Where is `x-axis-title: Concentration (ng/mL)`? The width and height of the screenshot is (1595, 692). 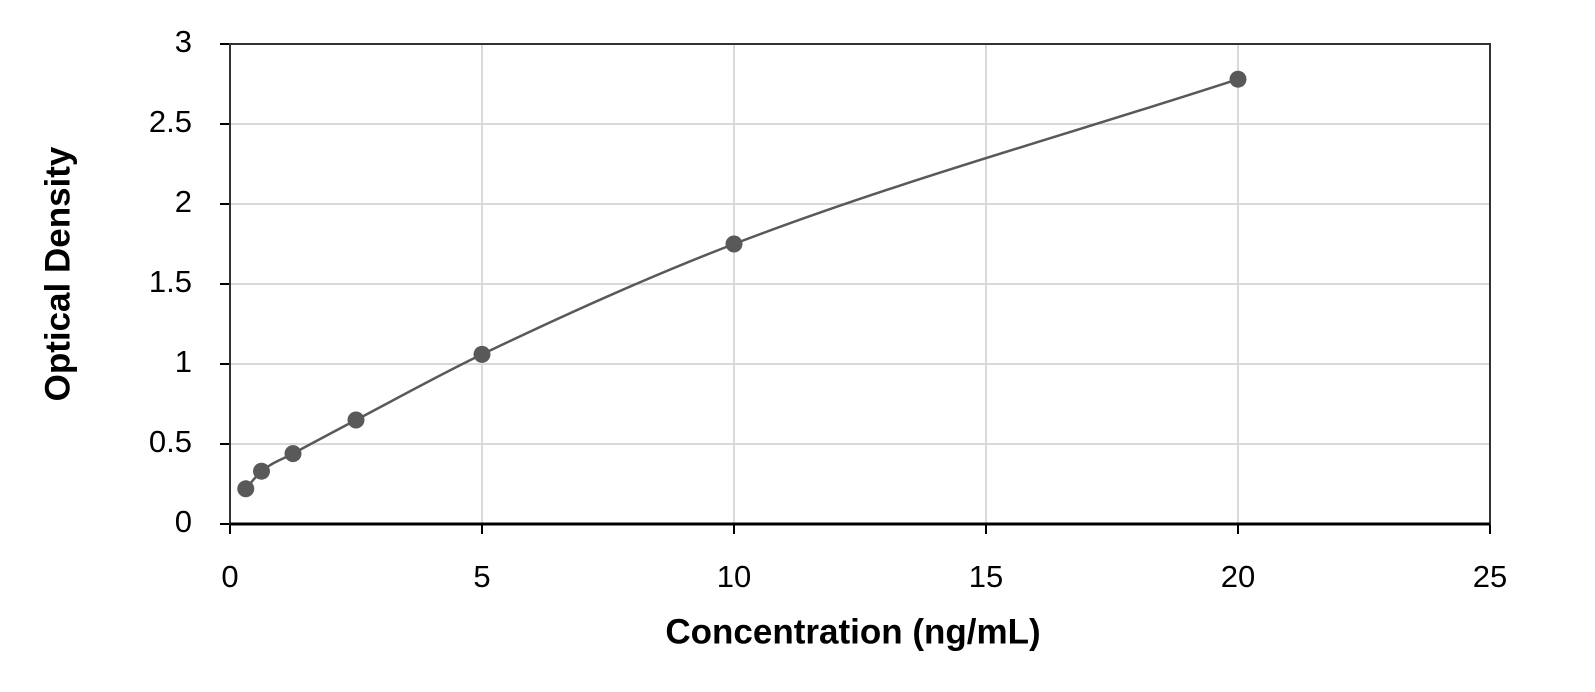 x-axis-title: Concentration (ng/mL) is located at coordinates (852, 631).